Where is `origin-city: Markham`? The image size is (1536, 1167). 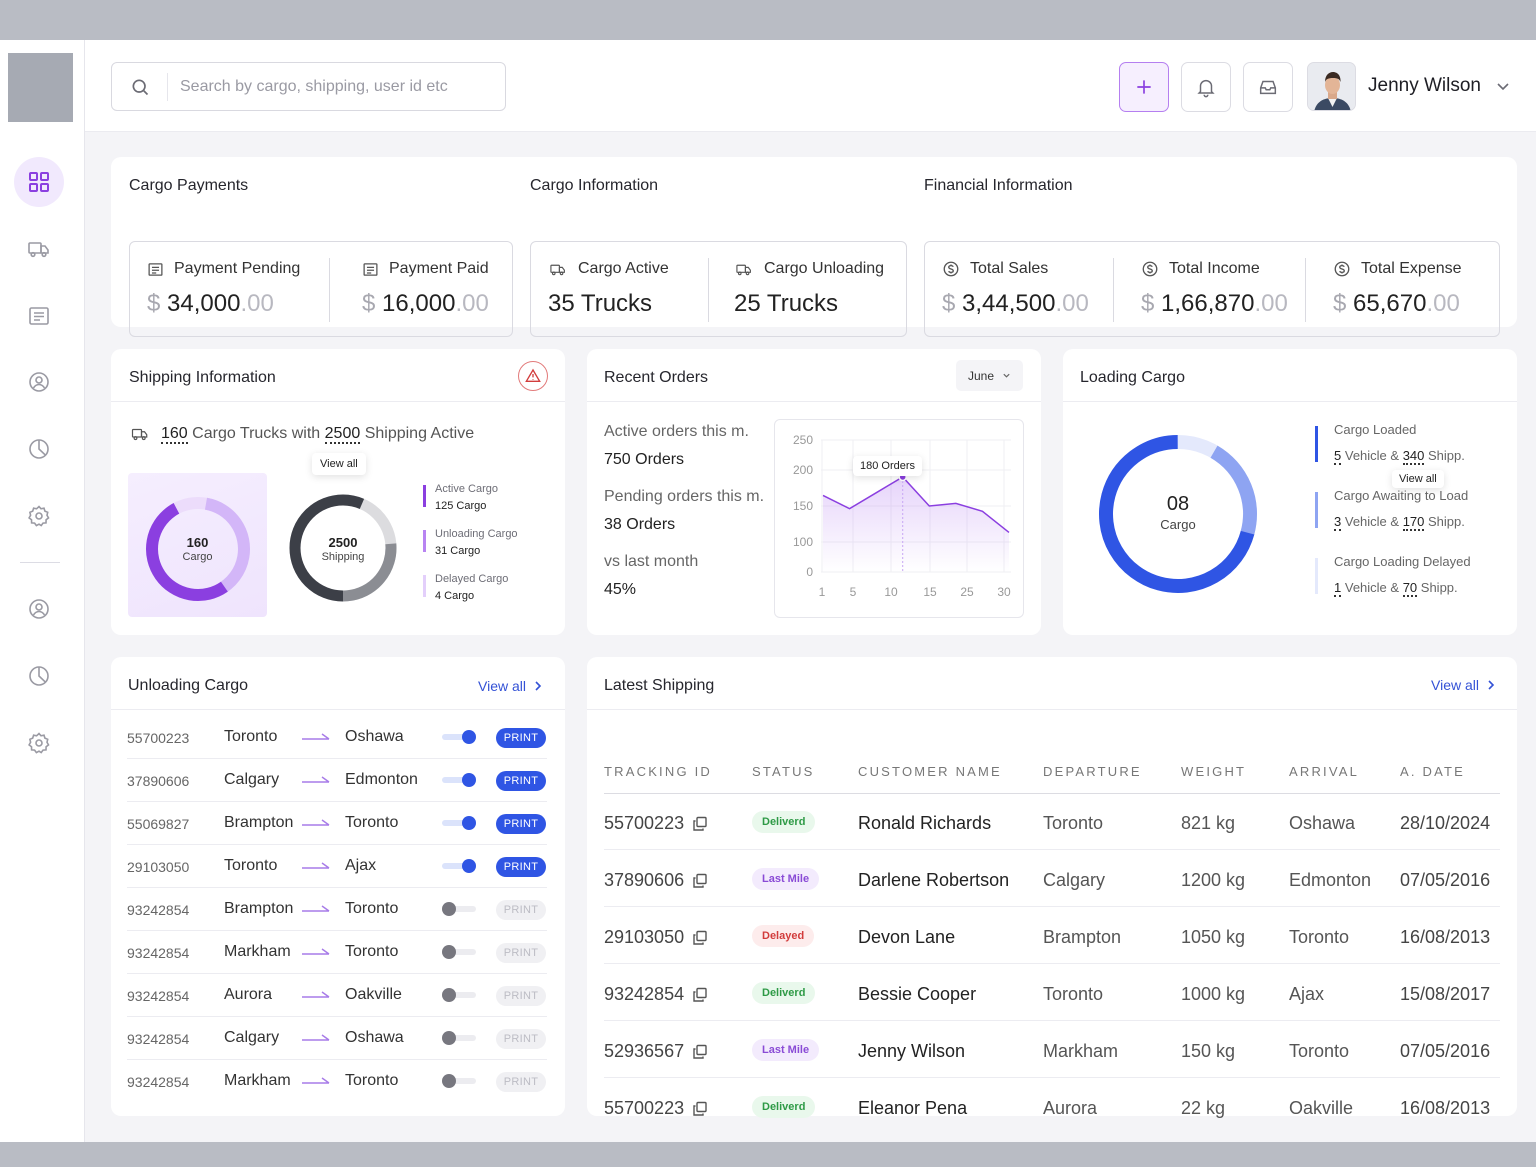
origin-city: Markham is located at coordinates (257, 951).